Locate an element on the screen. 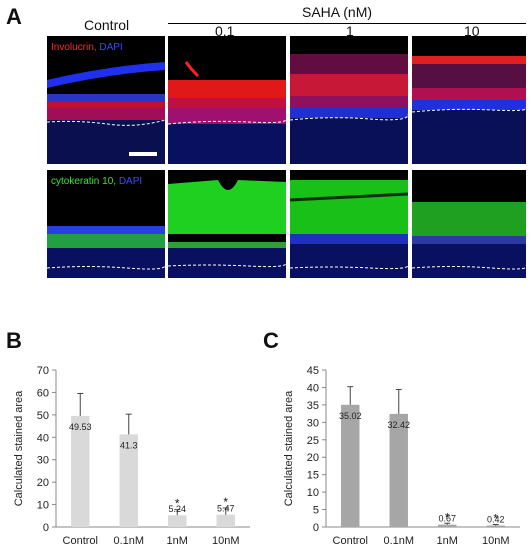 Image resolution: width=532 pixels, height=550 pixels. chart-c-y-tick-label: 0 is located at coordinates (316, 528).